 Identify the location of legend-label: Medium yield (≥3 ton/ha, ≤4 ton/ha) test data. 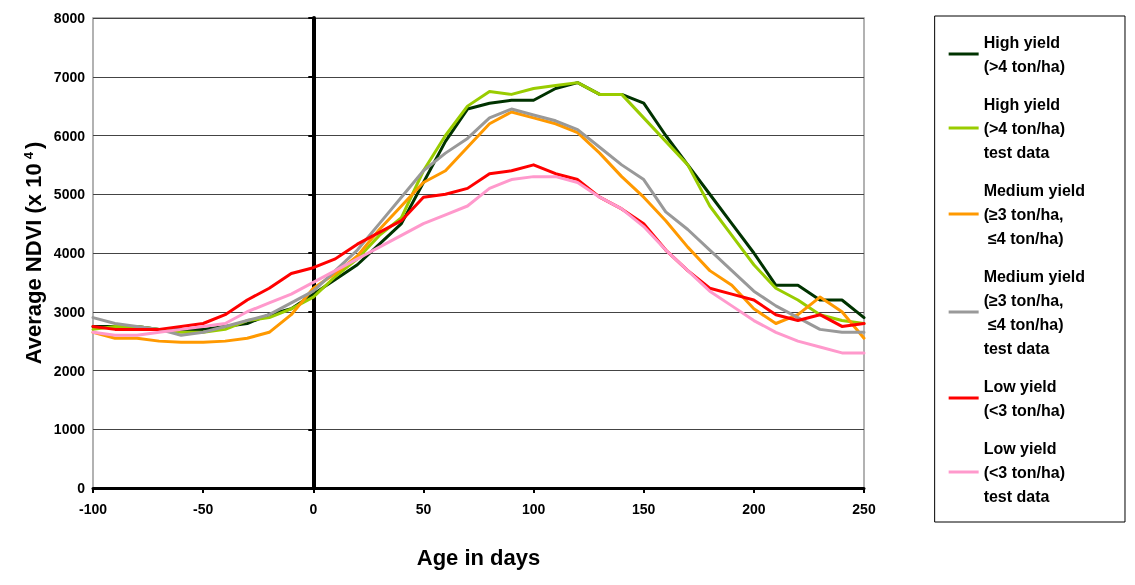
(1034, 312).